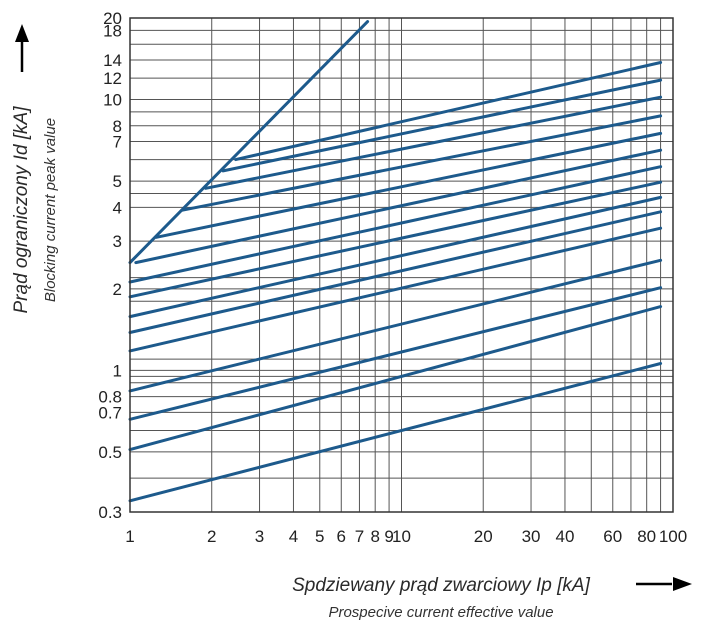 This screenshot has height=623, width=715. Describe the element at coordinates (441, 585) in the screenshot. I see `x-axis-label: Spdziewany prąd zwarciowy Ip [kA]` at that location.